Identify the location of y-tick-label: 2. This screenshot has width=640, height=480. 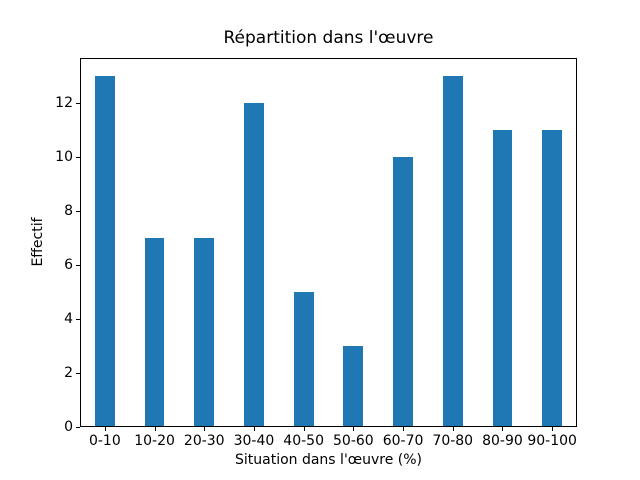
(68, 372).